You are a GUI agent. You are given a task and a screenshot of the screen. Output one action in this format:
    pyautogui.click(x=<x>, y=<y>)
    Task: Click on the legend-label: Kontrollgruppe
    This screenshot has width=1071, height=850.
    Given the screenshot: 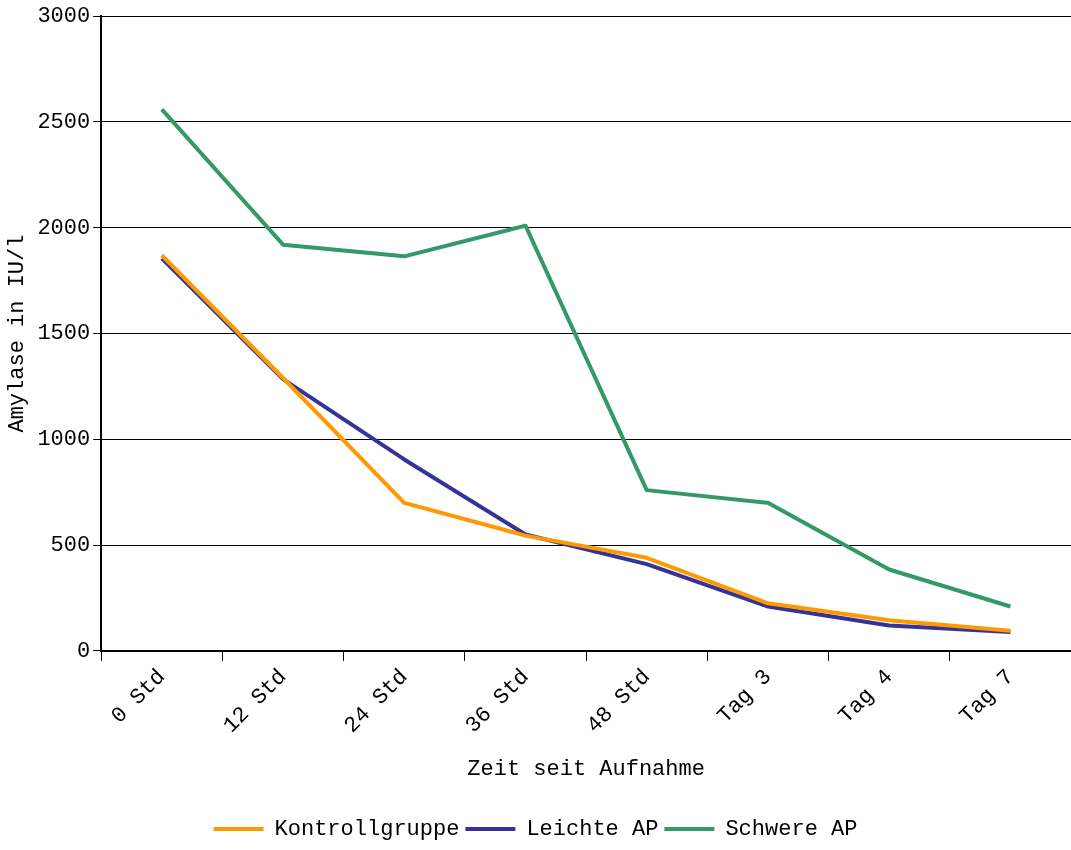 What is the action you would take?
    pyautogui.click(x=367, y=829)
    